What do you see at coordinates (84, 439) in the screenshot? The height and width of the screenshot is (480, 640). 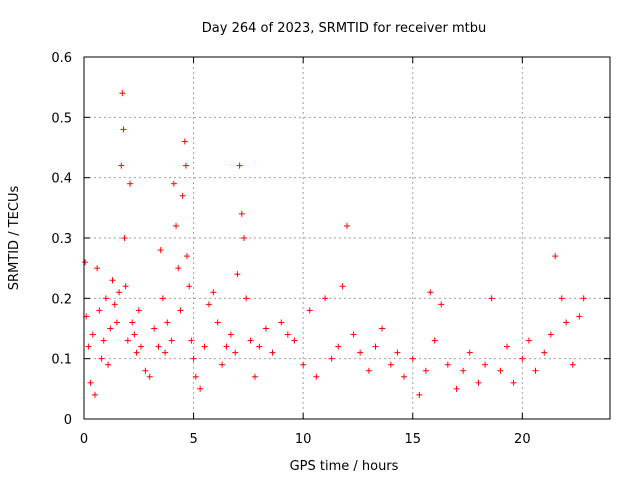 I see `x-tick-label: 0` at bounding box center [84, 439].